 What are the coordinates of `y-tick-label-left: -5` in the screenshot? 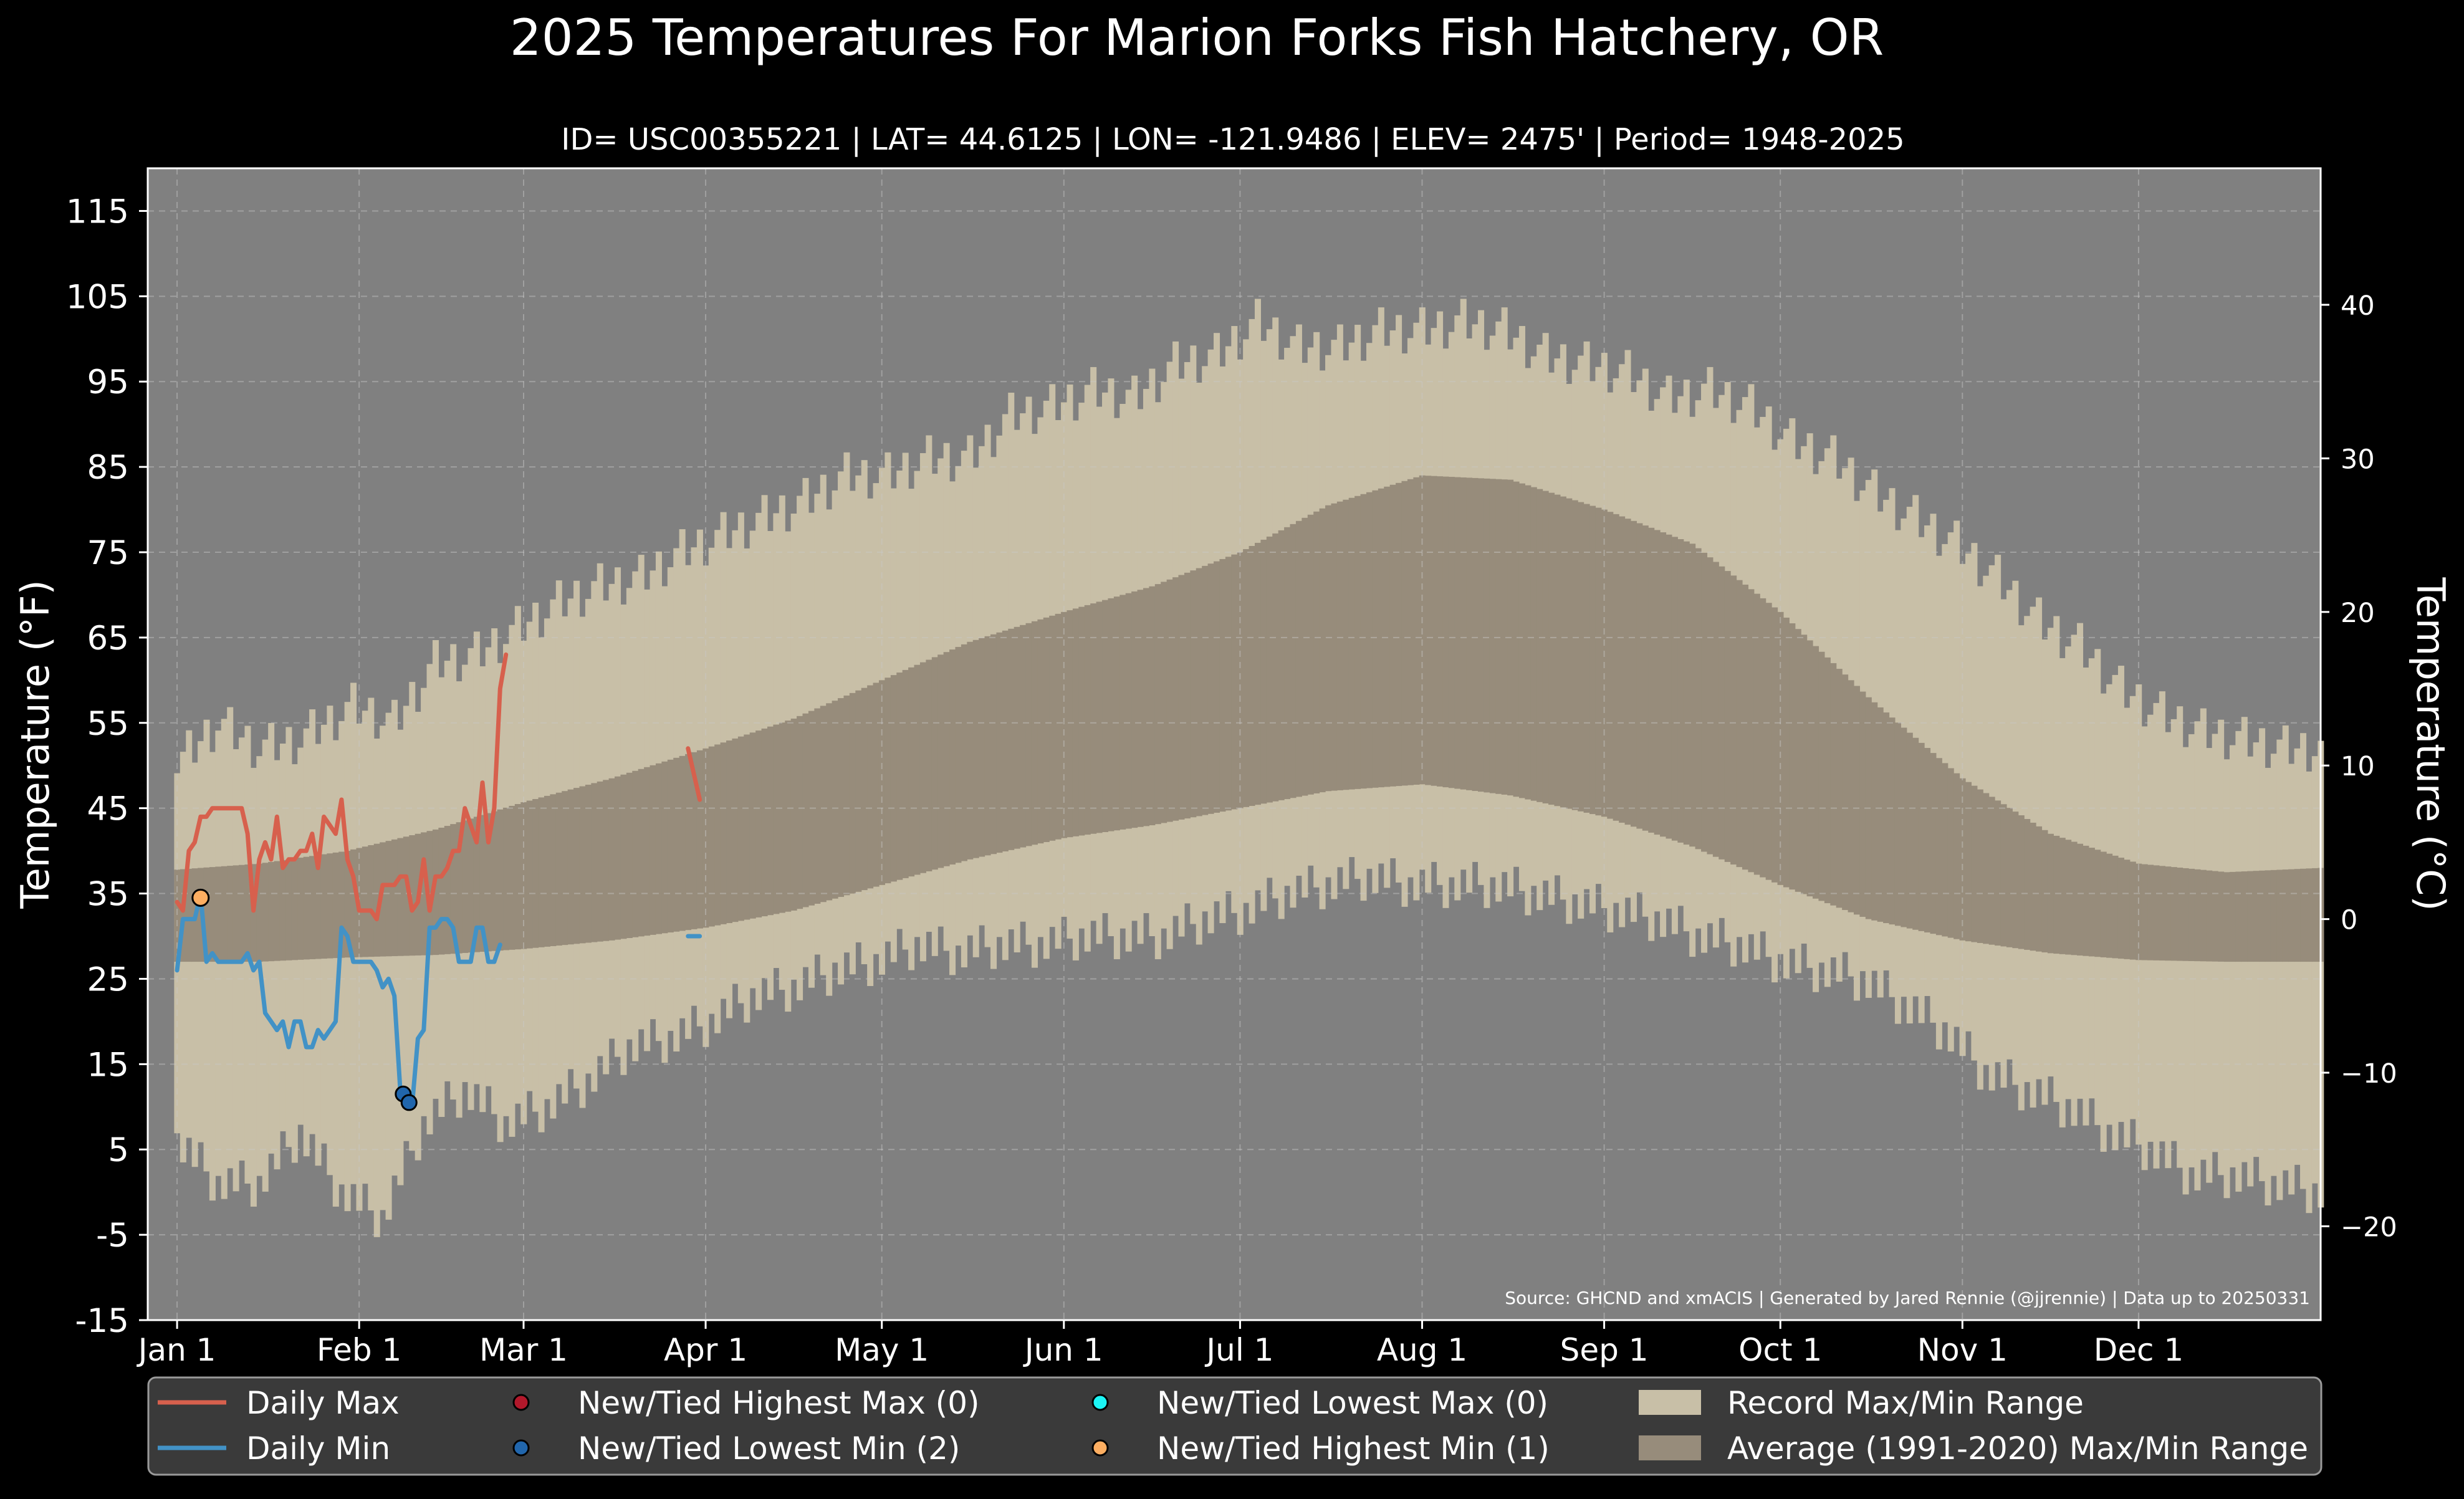 It's located at (113, 1236).